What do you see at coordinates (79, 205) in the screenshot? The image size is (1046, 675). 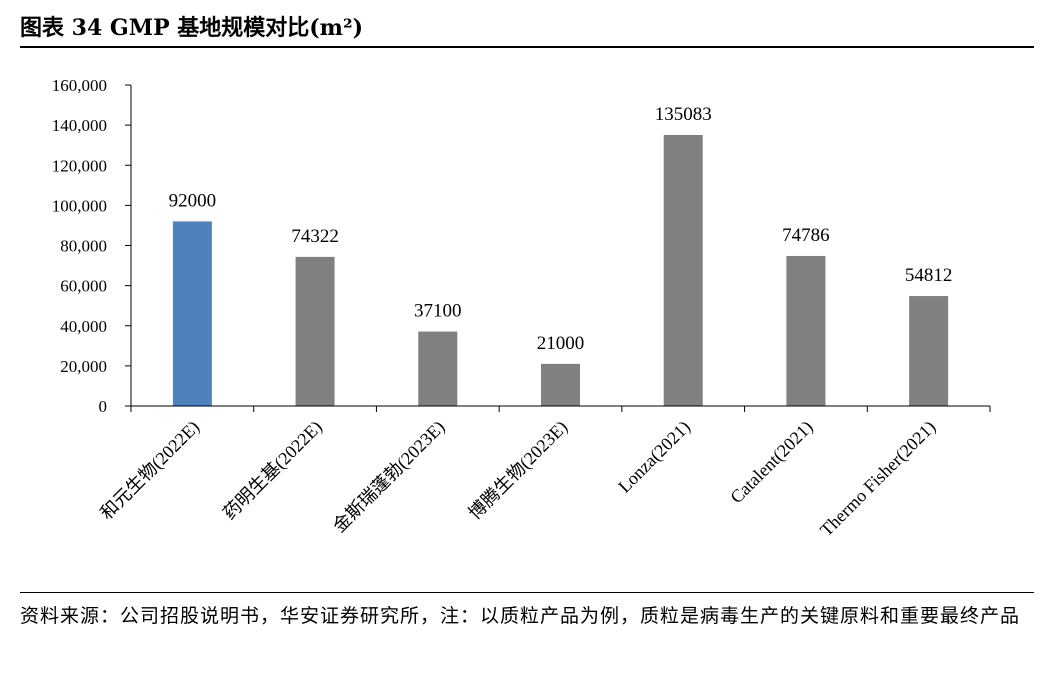 I see `y-tick-label: 100,000` at bounding box center [79, 205].